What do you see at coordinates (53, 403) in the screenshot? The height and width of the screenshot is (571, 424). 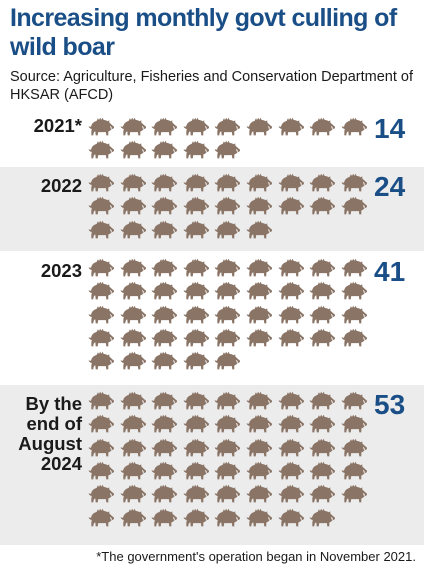 I see `category-label-line: By the` at bounding box center [53, 403].